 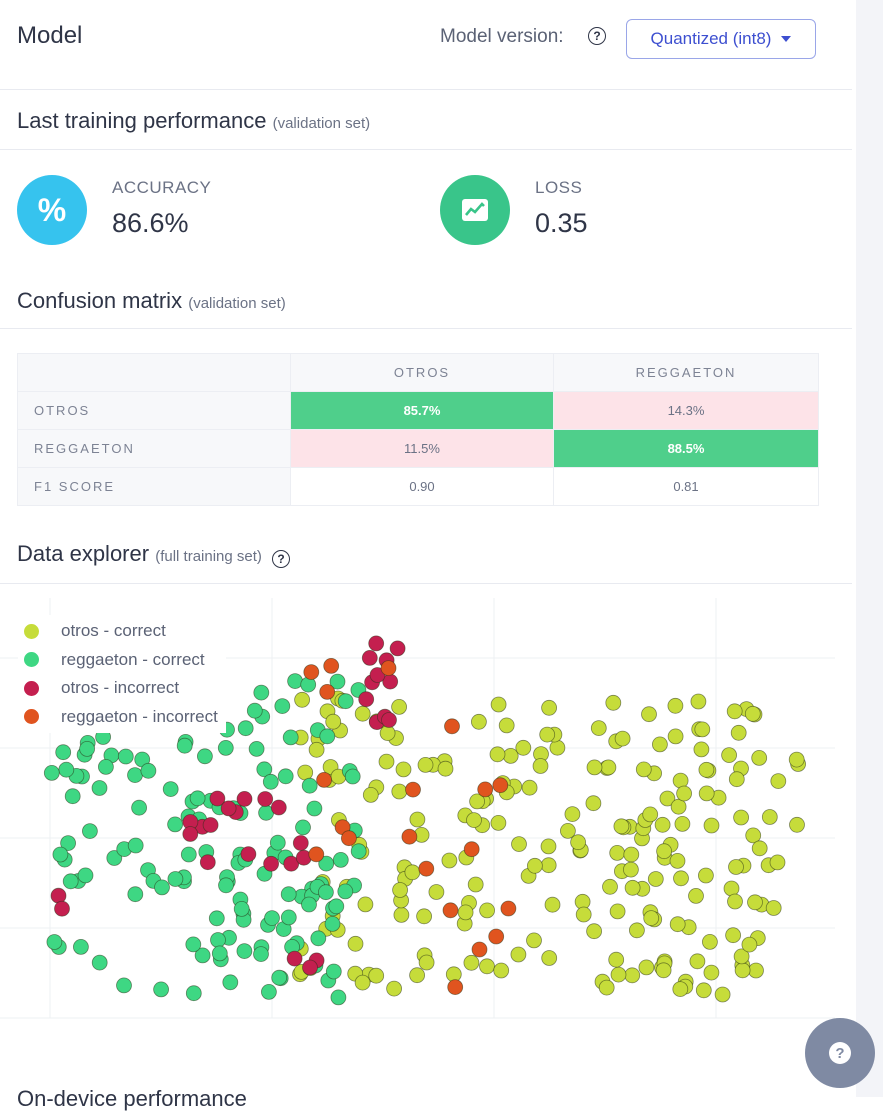 What do you see at coordinates (475, 210) in the screenshot?
I see `chart-line-icon` at bounding box center [475, 210].